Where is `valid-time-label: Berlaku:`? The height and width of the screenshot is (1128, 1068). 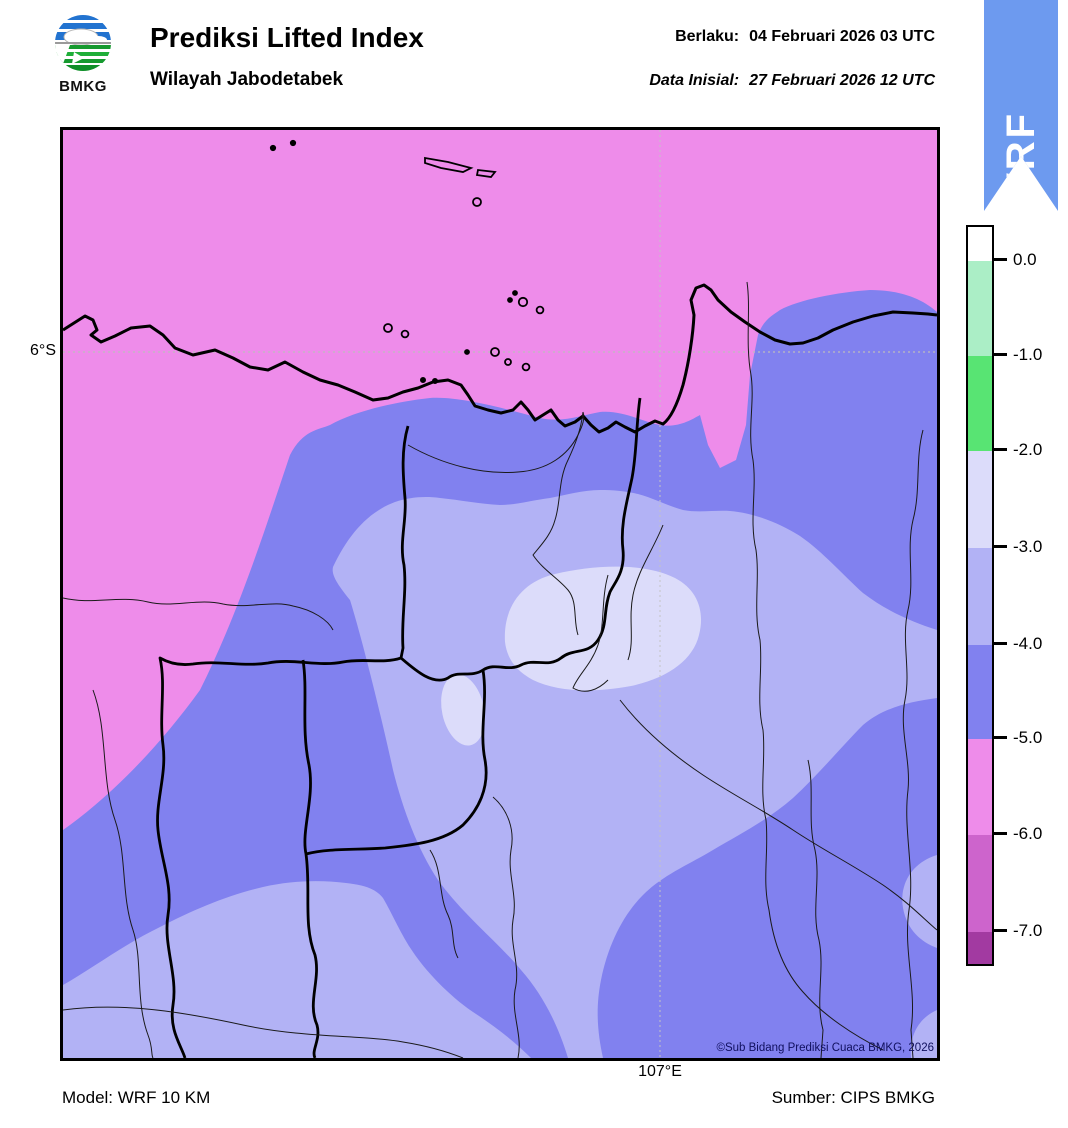 valid-time-label: Berlaku: is located at coordinates (707, 36).